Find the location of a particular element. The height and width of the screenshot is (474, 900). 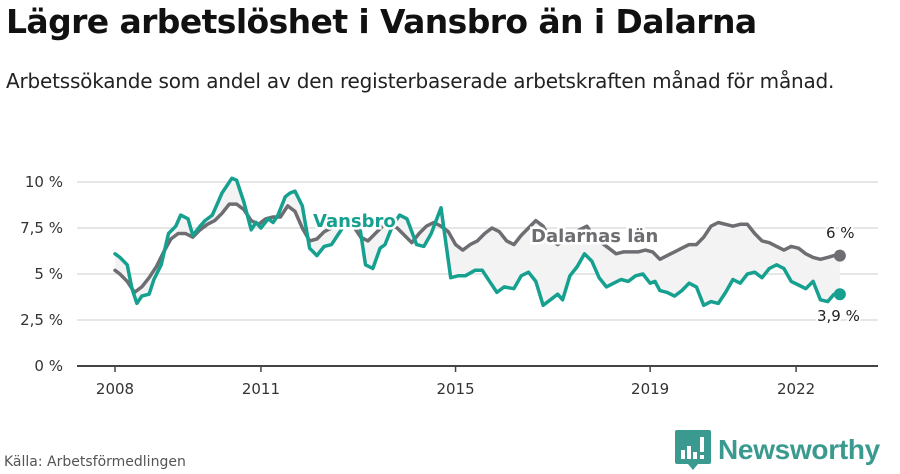

series-label-vansbro: Vansbro is located at coordinates (354, 221).